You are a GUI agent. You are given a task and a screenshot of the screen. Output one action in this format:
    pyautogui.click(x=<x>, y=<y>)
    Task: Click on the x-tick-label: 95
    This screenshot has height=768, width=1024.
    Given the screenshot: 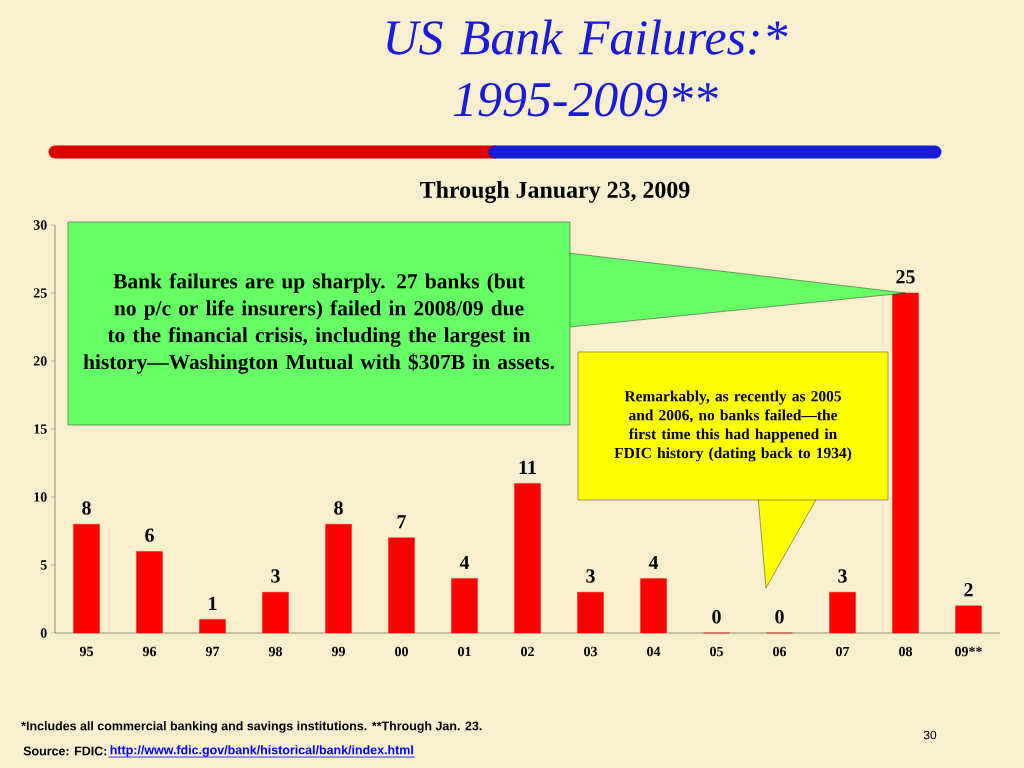 What is the action you would take?
    pyautogui.click(x=86, y=651)
    